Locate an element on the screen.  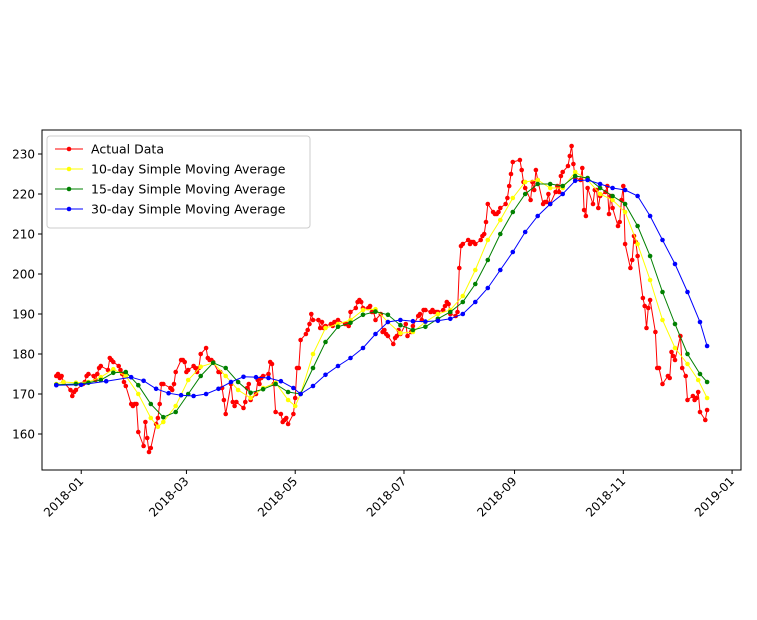
y-tick-label: 170 is located at coordinates (23, 395).